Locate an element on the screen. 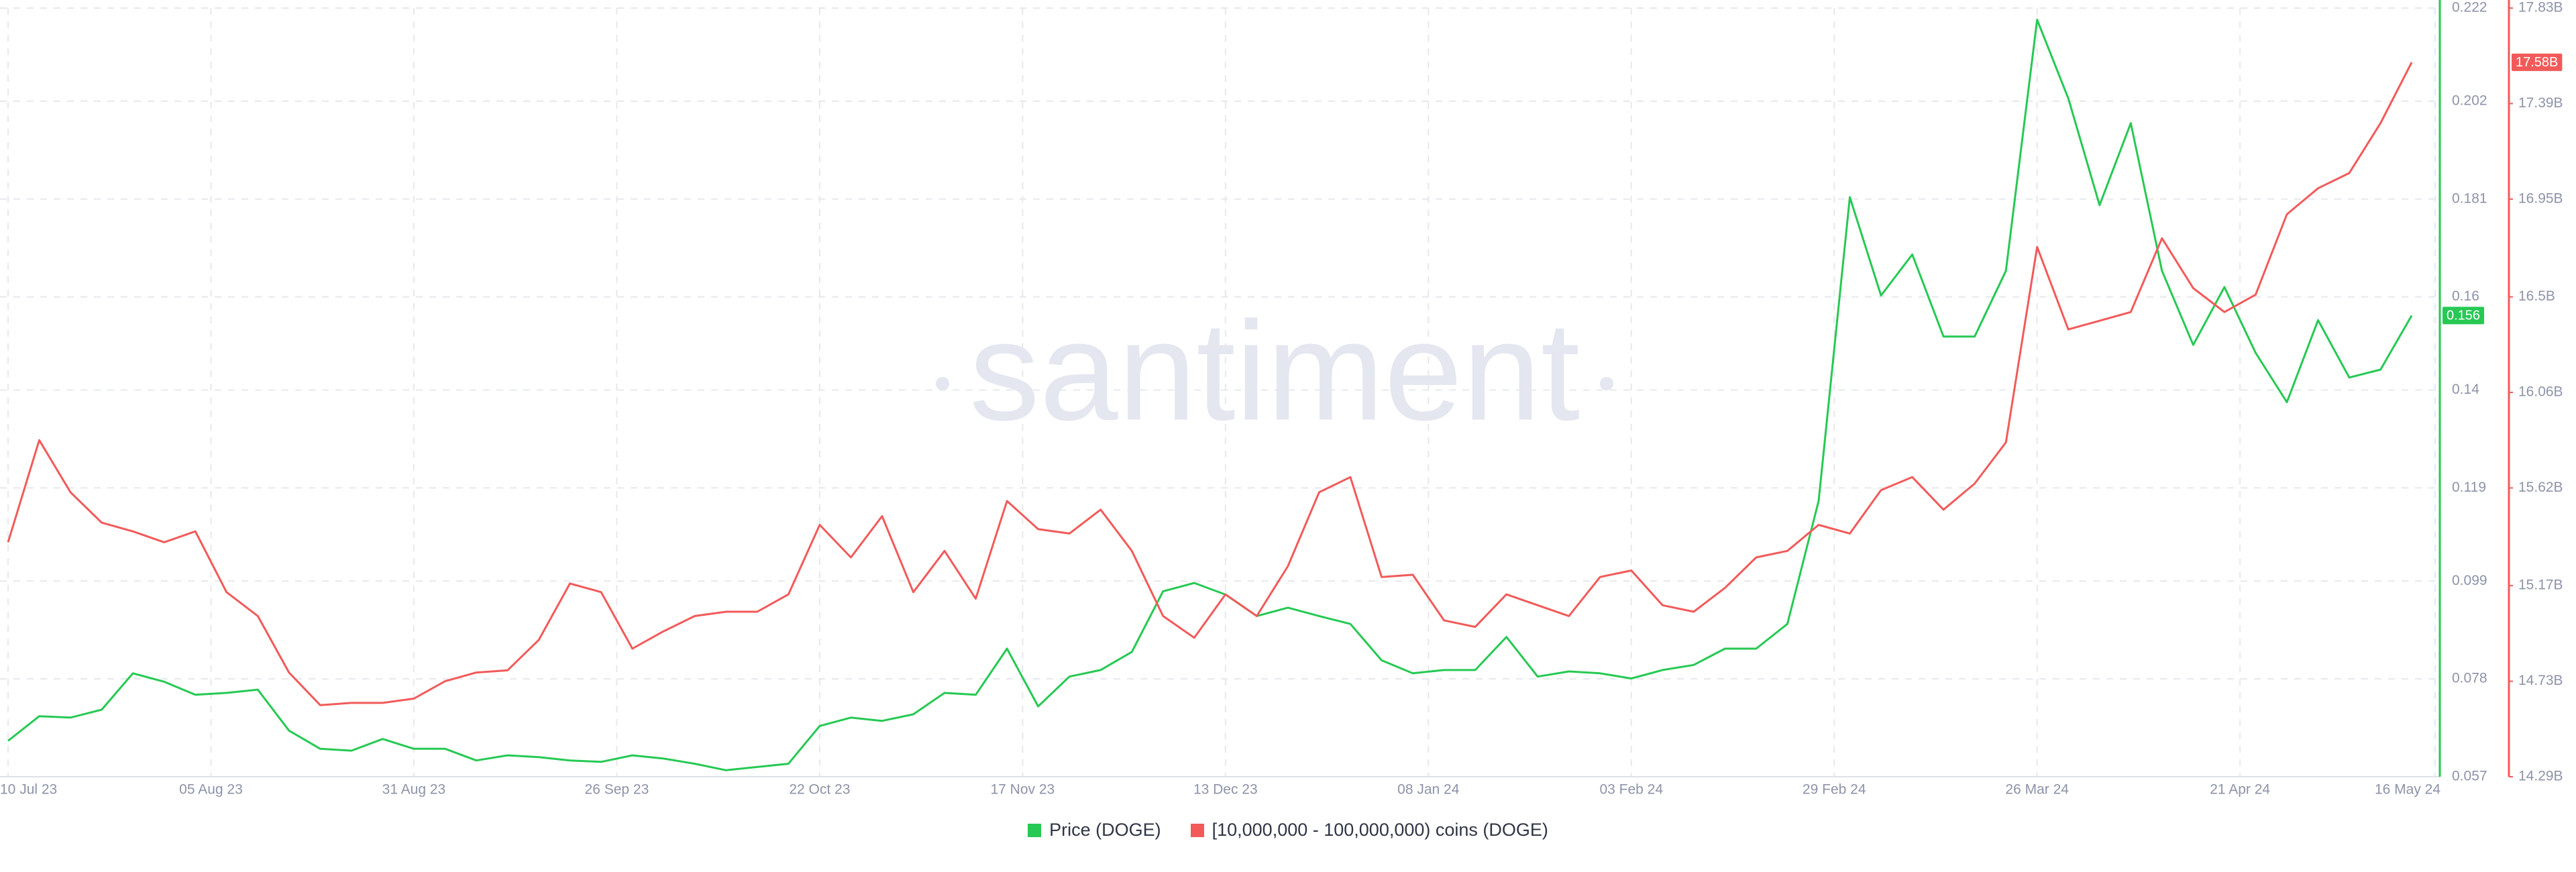 This screenshot has width=2576, height=872. y-tick-label: 0.202 is located at coordinates (2469, 100).